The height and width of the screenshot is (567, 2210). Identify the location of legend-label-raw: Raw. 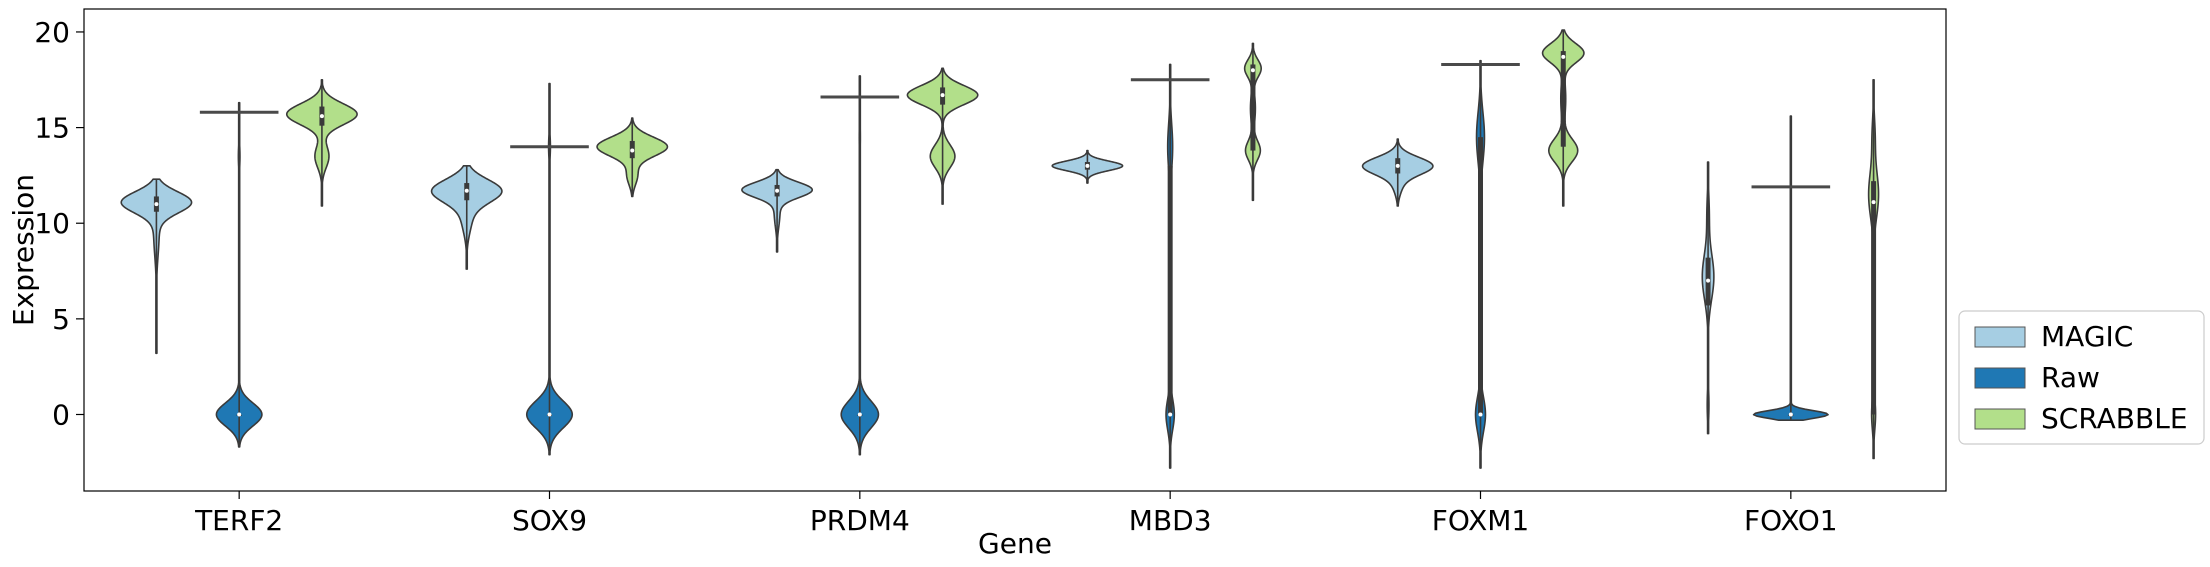
(2070, 377).